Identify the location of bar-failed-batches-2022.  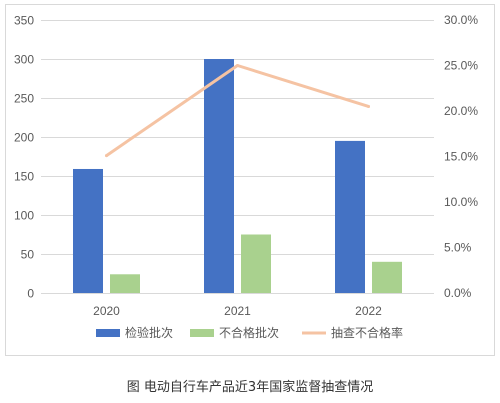
(387, 277).